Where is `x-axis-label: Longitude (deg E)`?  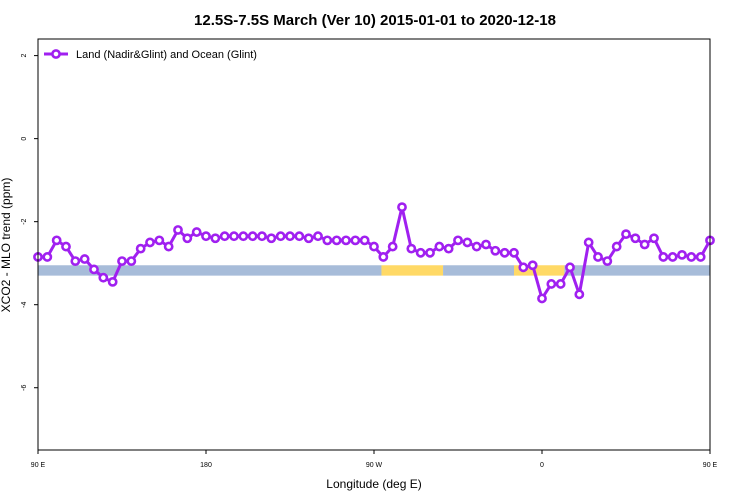
x-axis-label: Longitude (deg E) is located at coordinates (373, 484).